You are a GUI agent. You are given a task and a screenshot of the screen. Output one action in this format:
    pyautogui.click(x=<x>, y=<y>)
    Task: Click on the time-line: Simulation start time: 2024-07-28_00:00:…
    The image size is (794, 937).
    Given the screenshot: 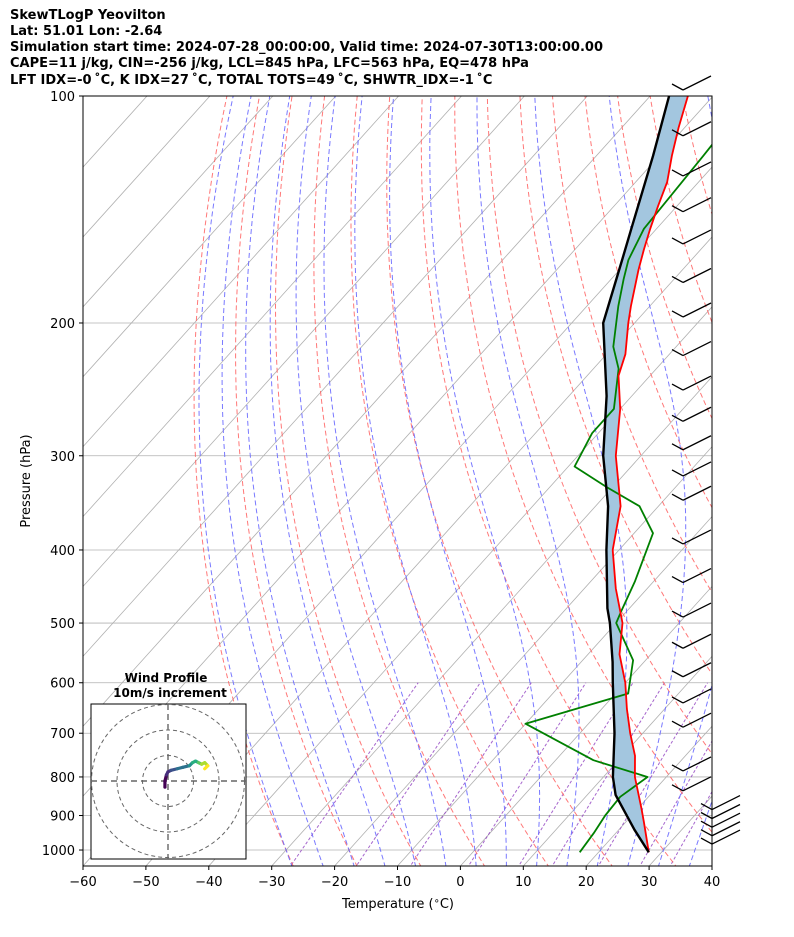 What is the action you would take?
    pyautogui.click(x=306, y=47)
    